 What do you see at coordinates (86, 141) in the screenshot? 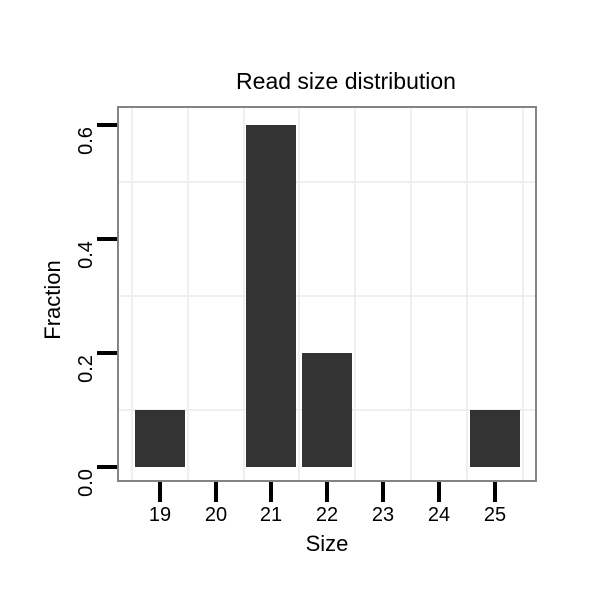
I see `y-tick-label: 0.6` at bounding box center [86, 141].